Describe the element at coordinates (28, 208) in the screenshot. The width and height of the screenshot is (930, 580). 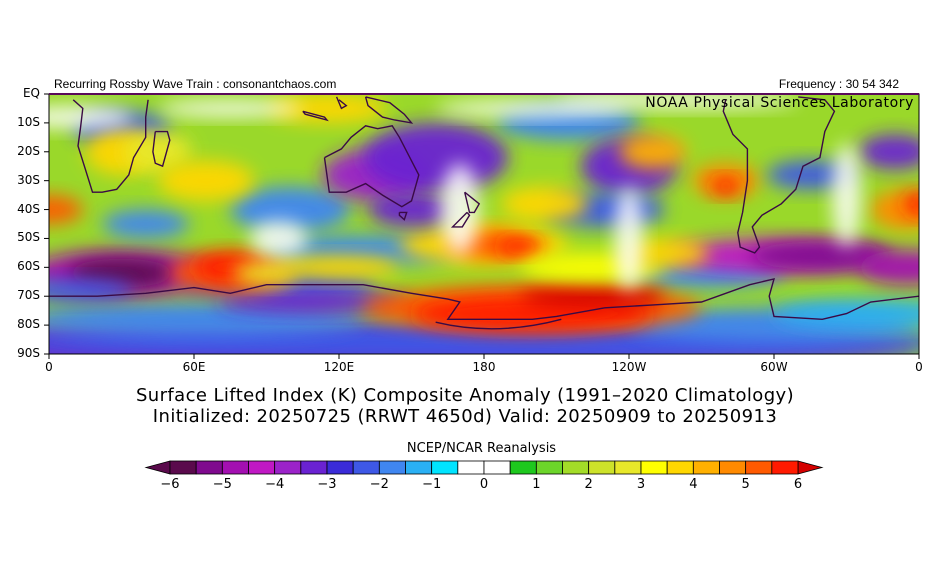
I see `y-tick-label: 40S` at that location.